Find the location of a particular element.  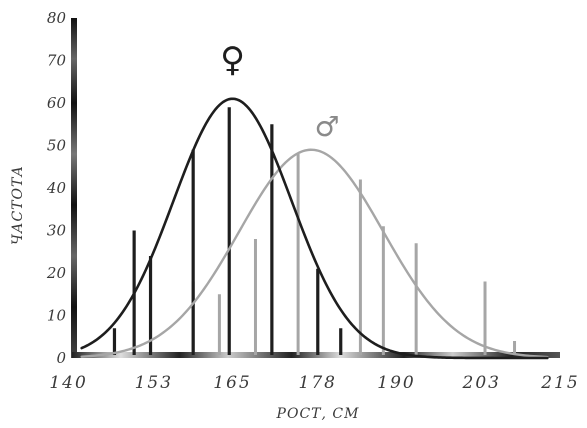

y-axis-title: ЧАСТОТА is located at coordinates (18, 205).